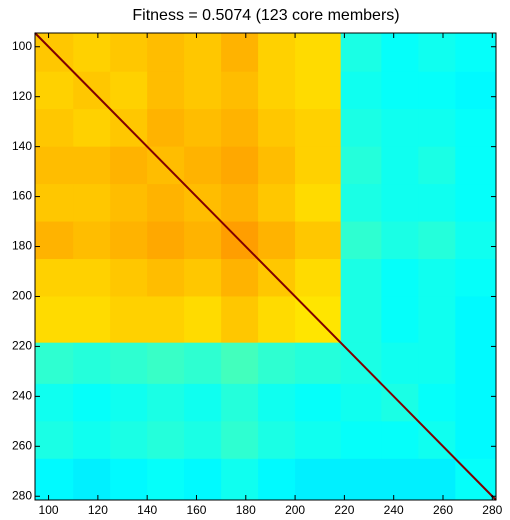 The width and height of the screenshot is (510, 520). Describe the element at coordinates (443, 510) in the screenshot. I see `x-tick-label: 260` at that location.